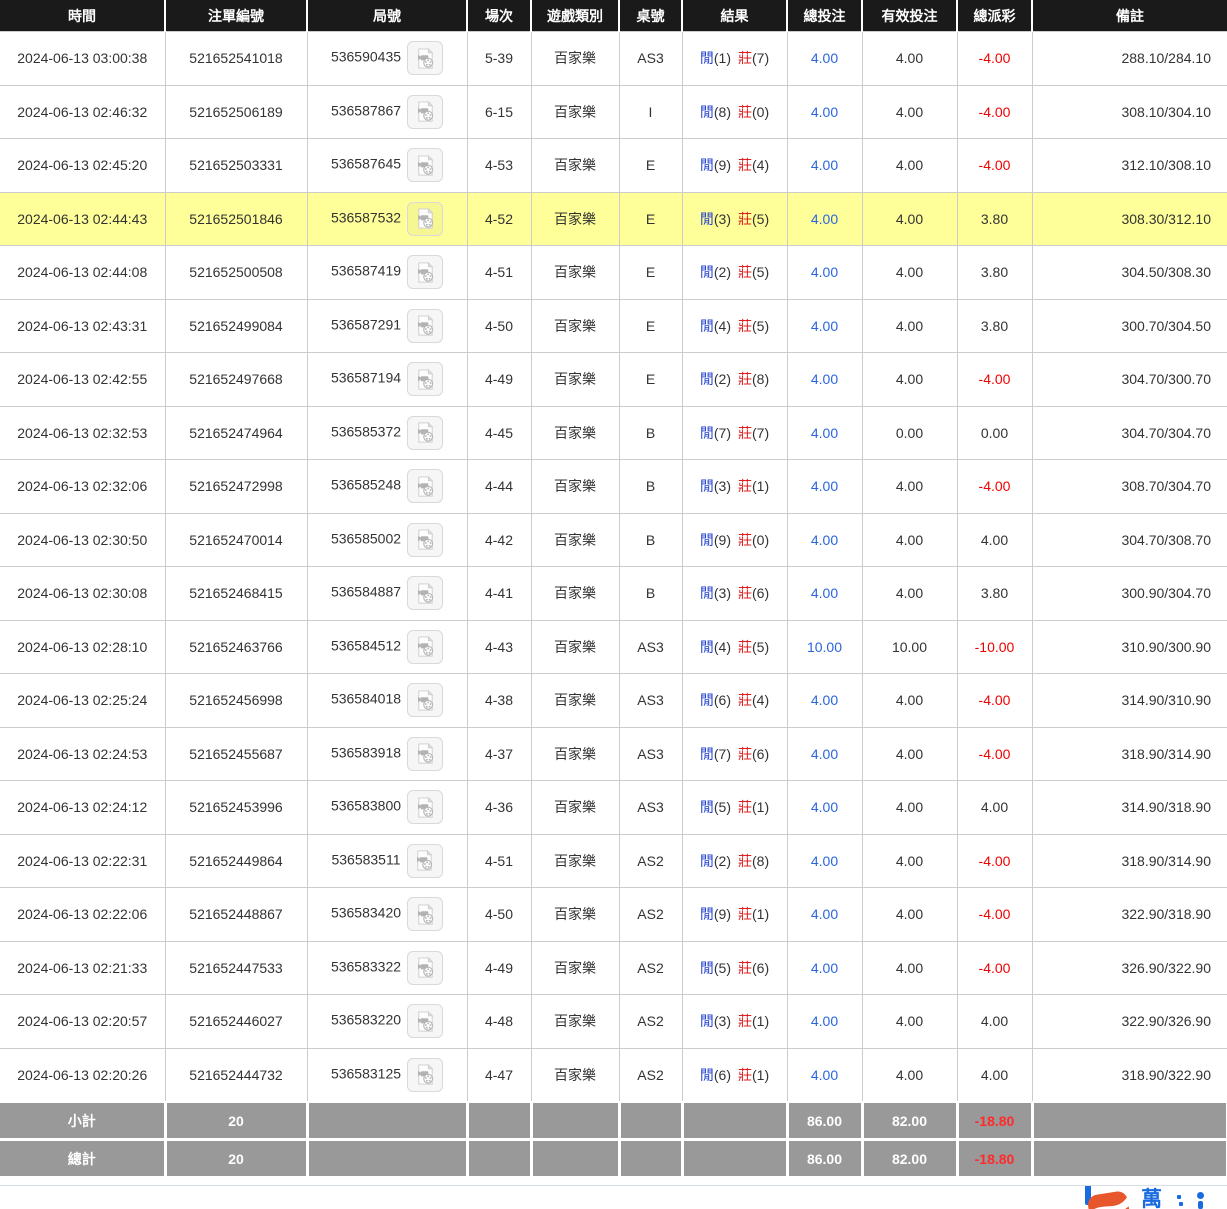  I want to click on cell-result: 閒(3) 莊(1), so click(734, 1021).